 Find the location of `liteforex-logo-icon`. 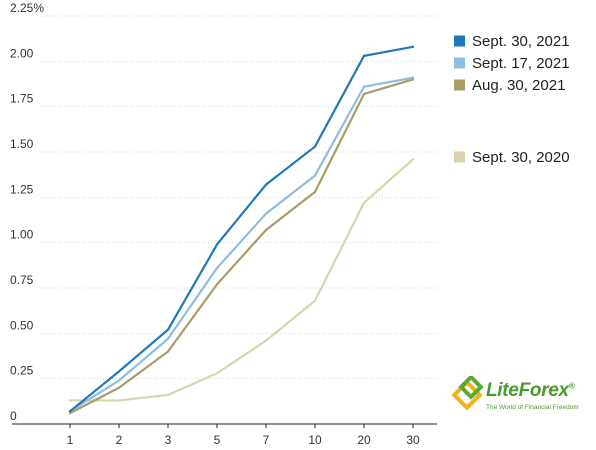

liteforex-logo-icon is located at coordinates (468, 393).